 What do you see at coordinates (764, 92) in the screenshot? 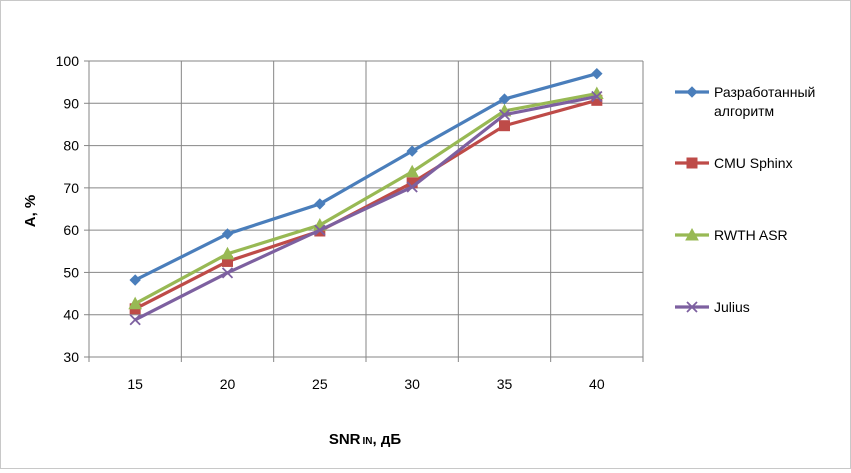
I see `legend-label: Разработанный` at bounding box center [764, 92].